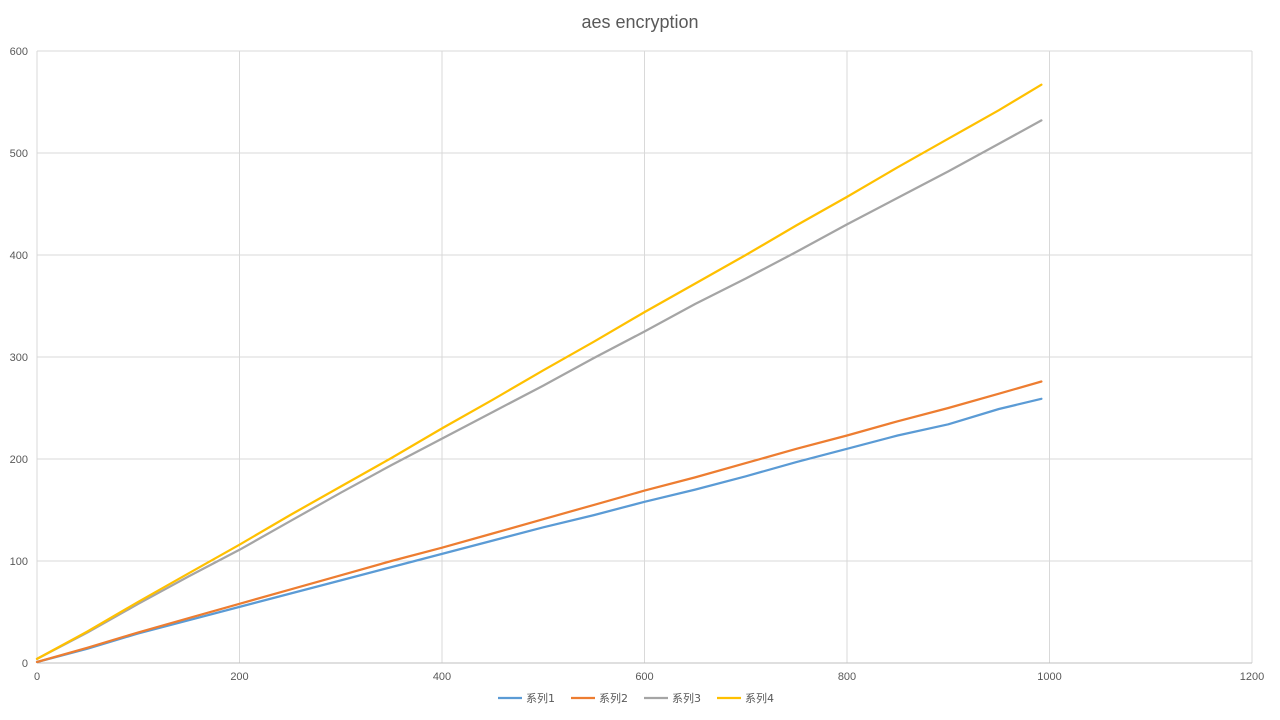 This screenshot has width=1280, height=720. Describe the element at coordinates (239, 677) in the screenshot. I see `x-tick-label: 200` at that location.